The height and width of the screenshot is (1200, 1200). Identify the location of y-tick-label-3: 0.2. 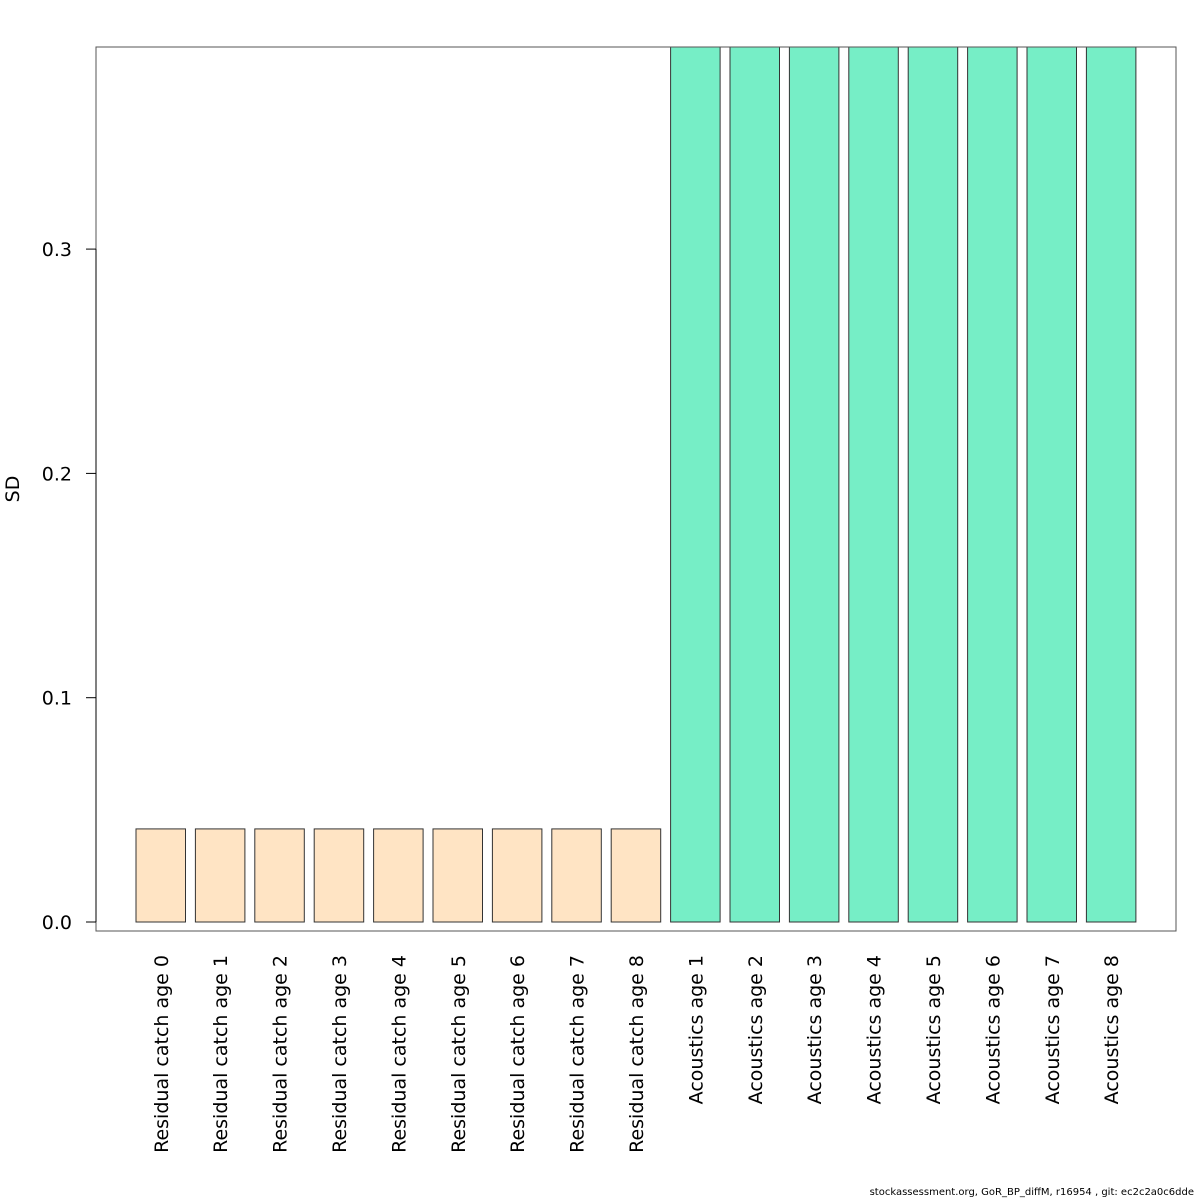
(57, 474).